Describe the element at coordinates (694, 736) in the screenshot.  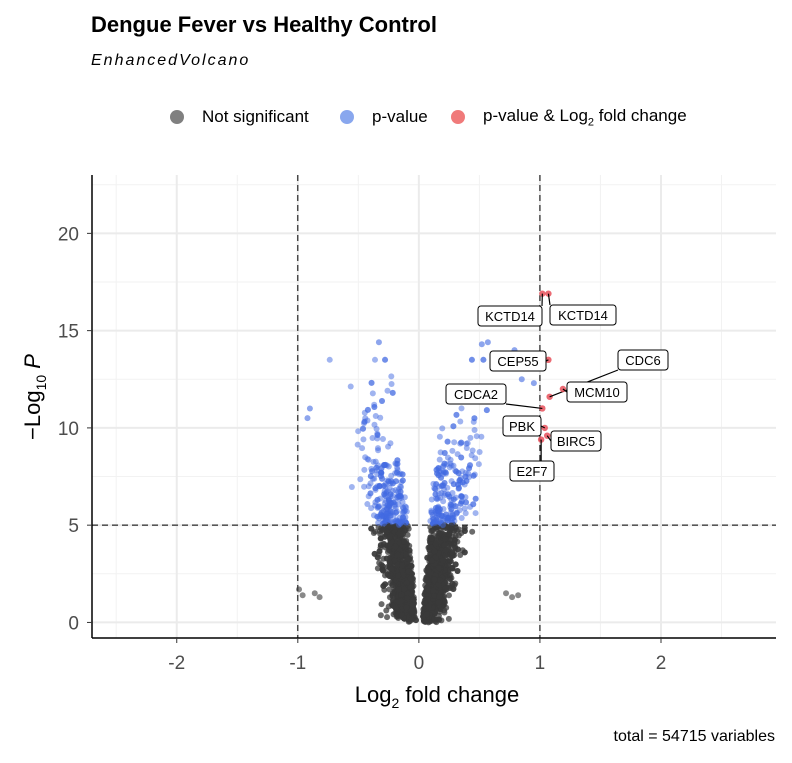
I see `total-variables-caption: total = 54715 variables` at that location.